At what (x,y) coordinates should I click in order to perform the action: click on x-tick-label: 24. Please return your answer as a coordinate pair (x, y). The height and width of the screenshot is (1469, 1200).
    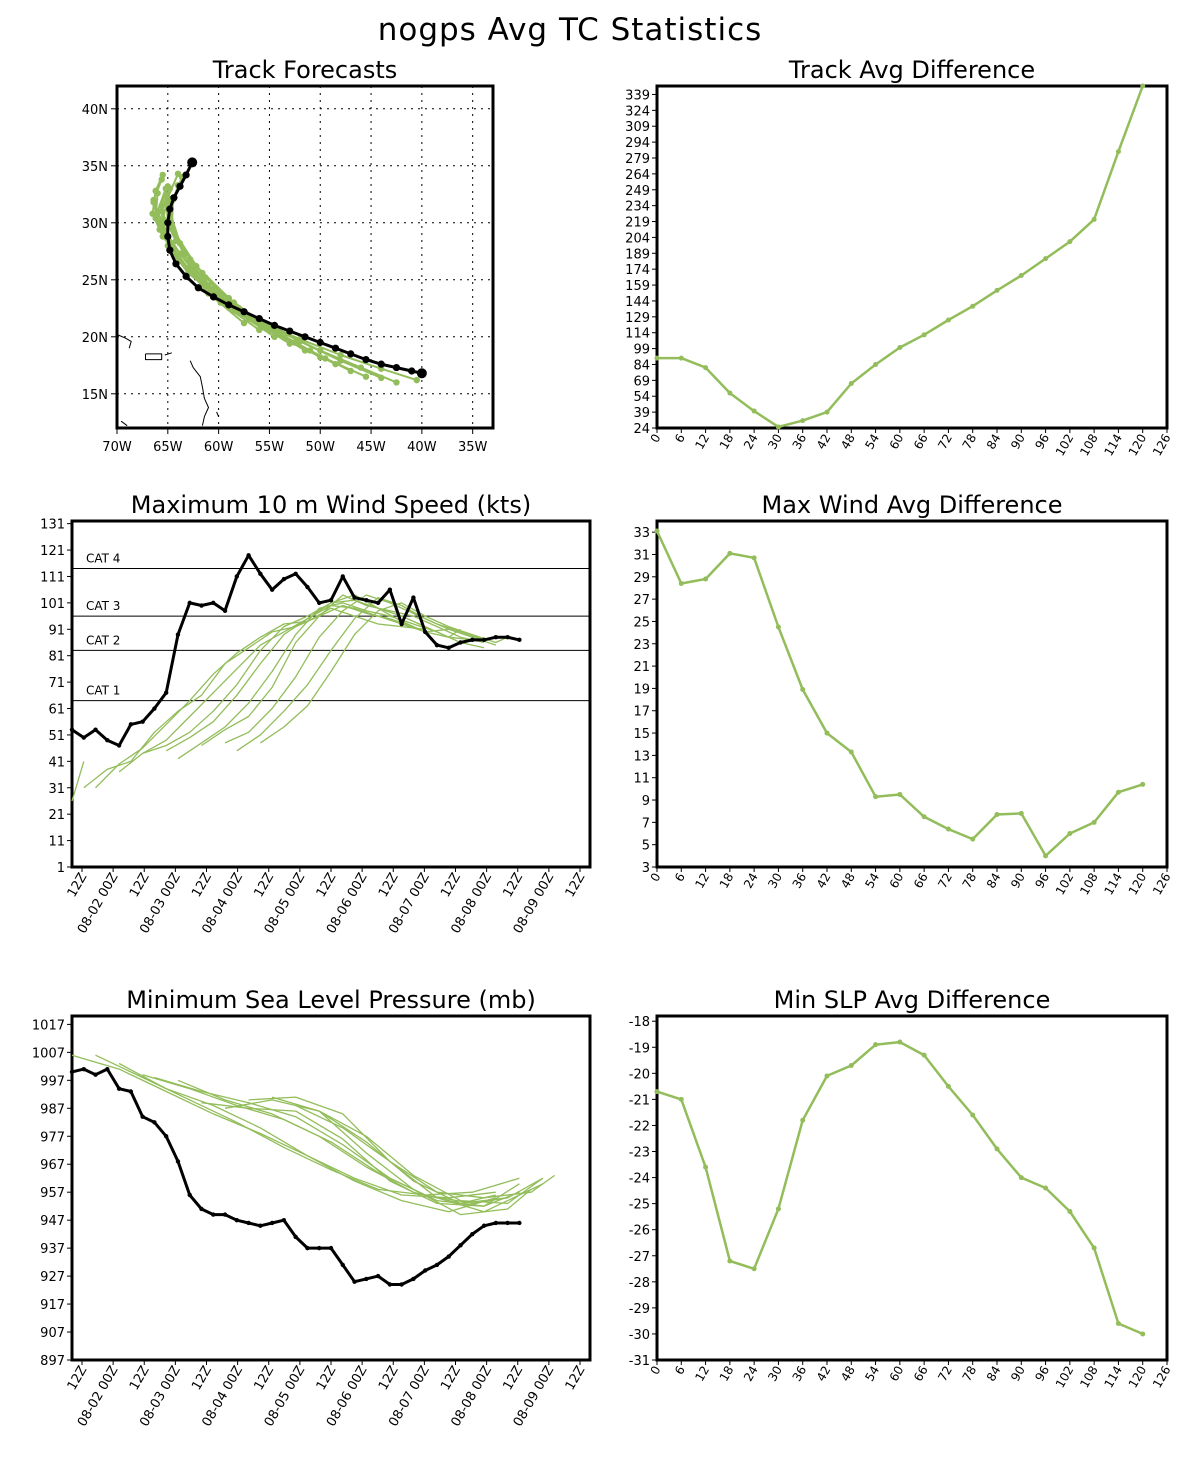
    Looking at the image, I should click on (751, 442).